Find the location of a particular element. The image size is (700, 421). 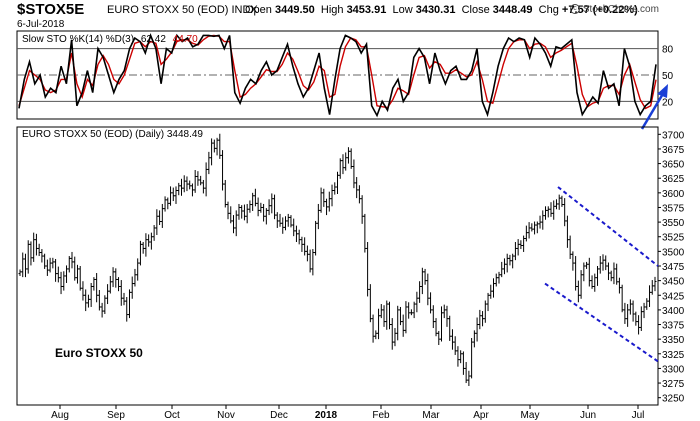

price-axis-label: 3400 is located at coordinates (673, 311).